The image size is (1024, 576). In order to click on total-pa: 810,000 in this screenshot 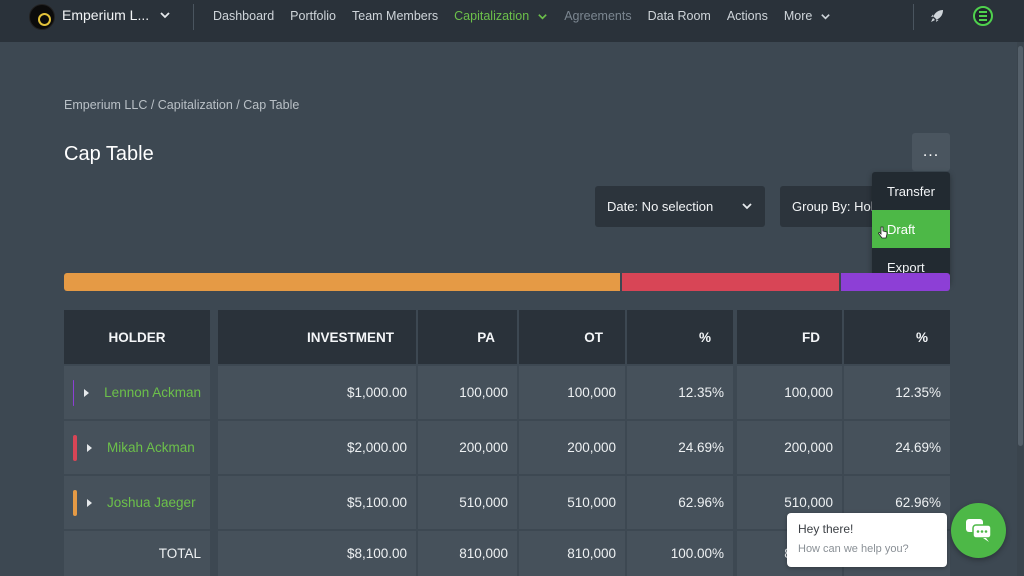, I will do `click(467, 553)`.